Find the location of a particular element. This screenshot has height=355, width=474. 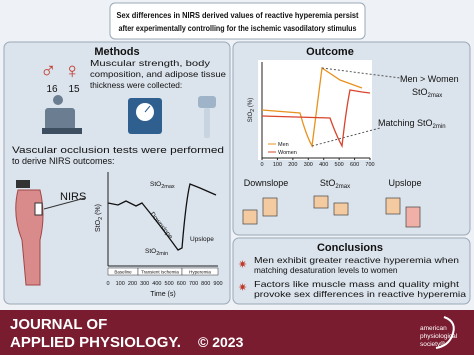

x-tick-label: 800 is located at coordinates (205, 284).